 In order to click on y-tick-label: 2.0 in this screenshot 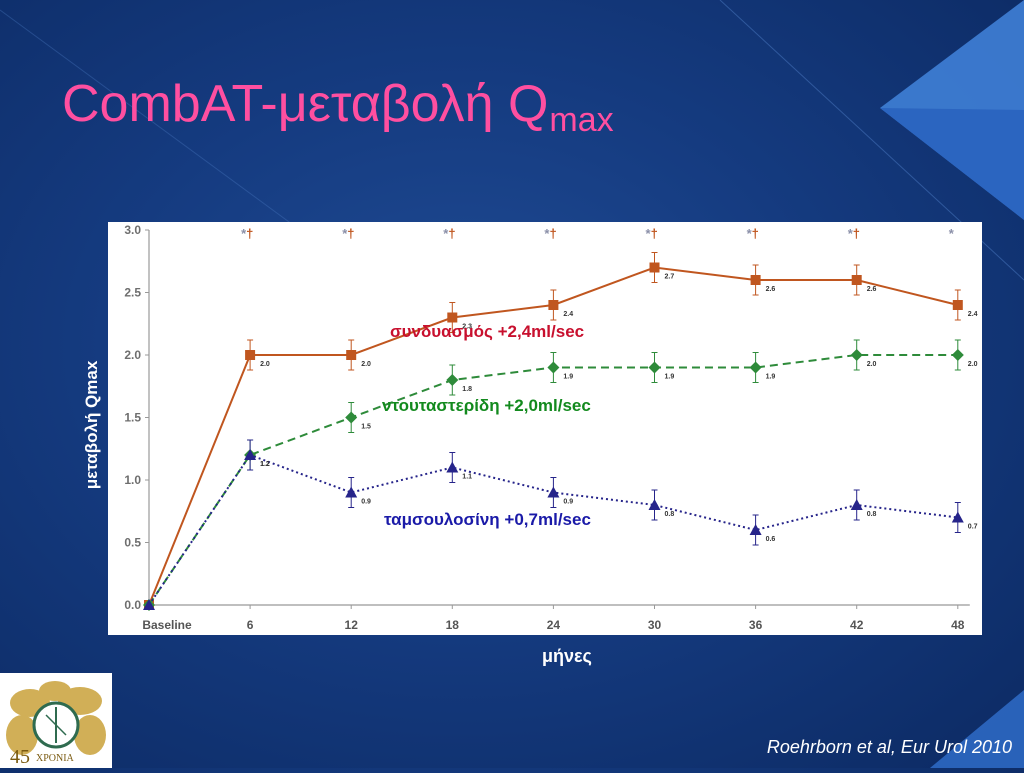, I will do `click(132, 355)`.